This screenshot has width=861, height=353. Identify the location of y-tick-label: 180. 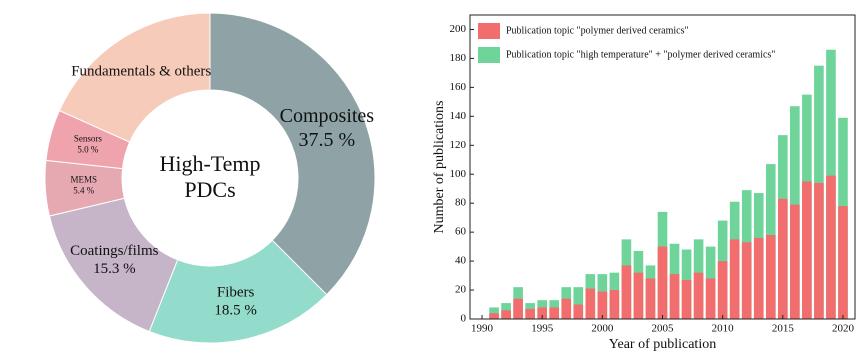
(458, 58).